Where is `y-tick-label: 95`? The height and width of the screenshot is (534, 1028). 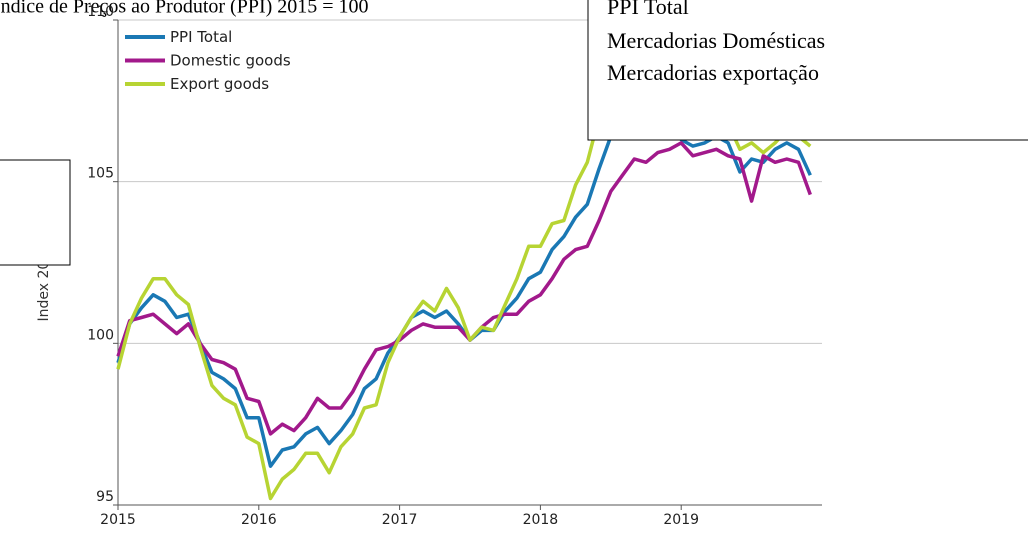
y-tick-label: 95 is located at coordinates (105, 497).